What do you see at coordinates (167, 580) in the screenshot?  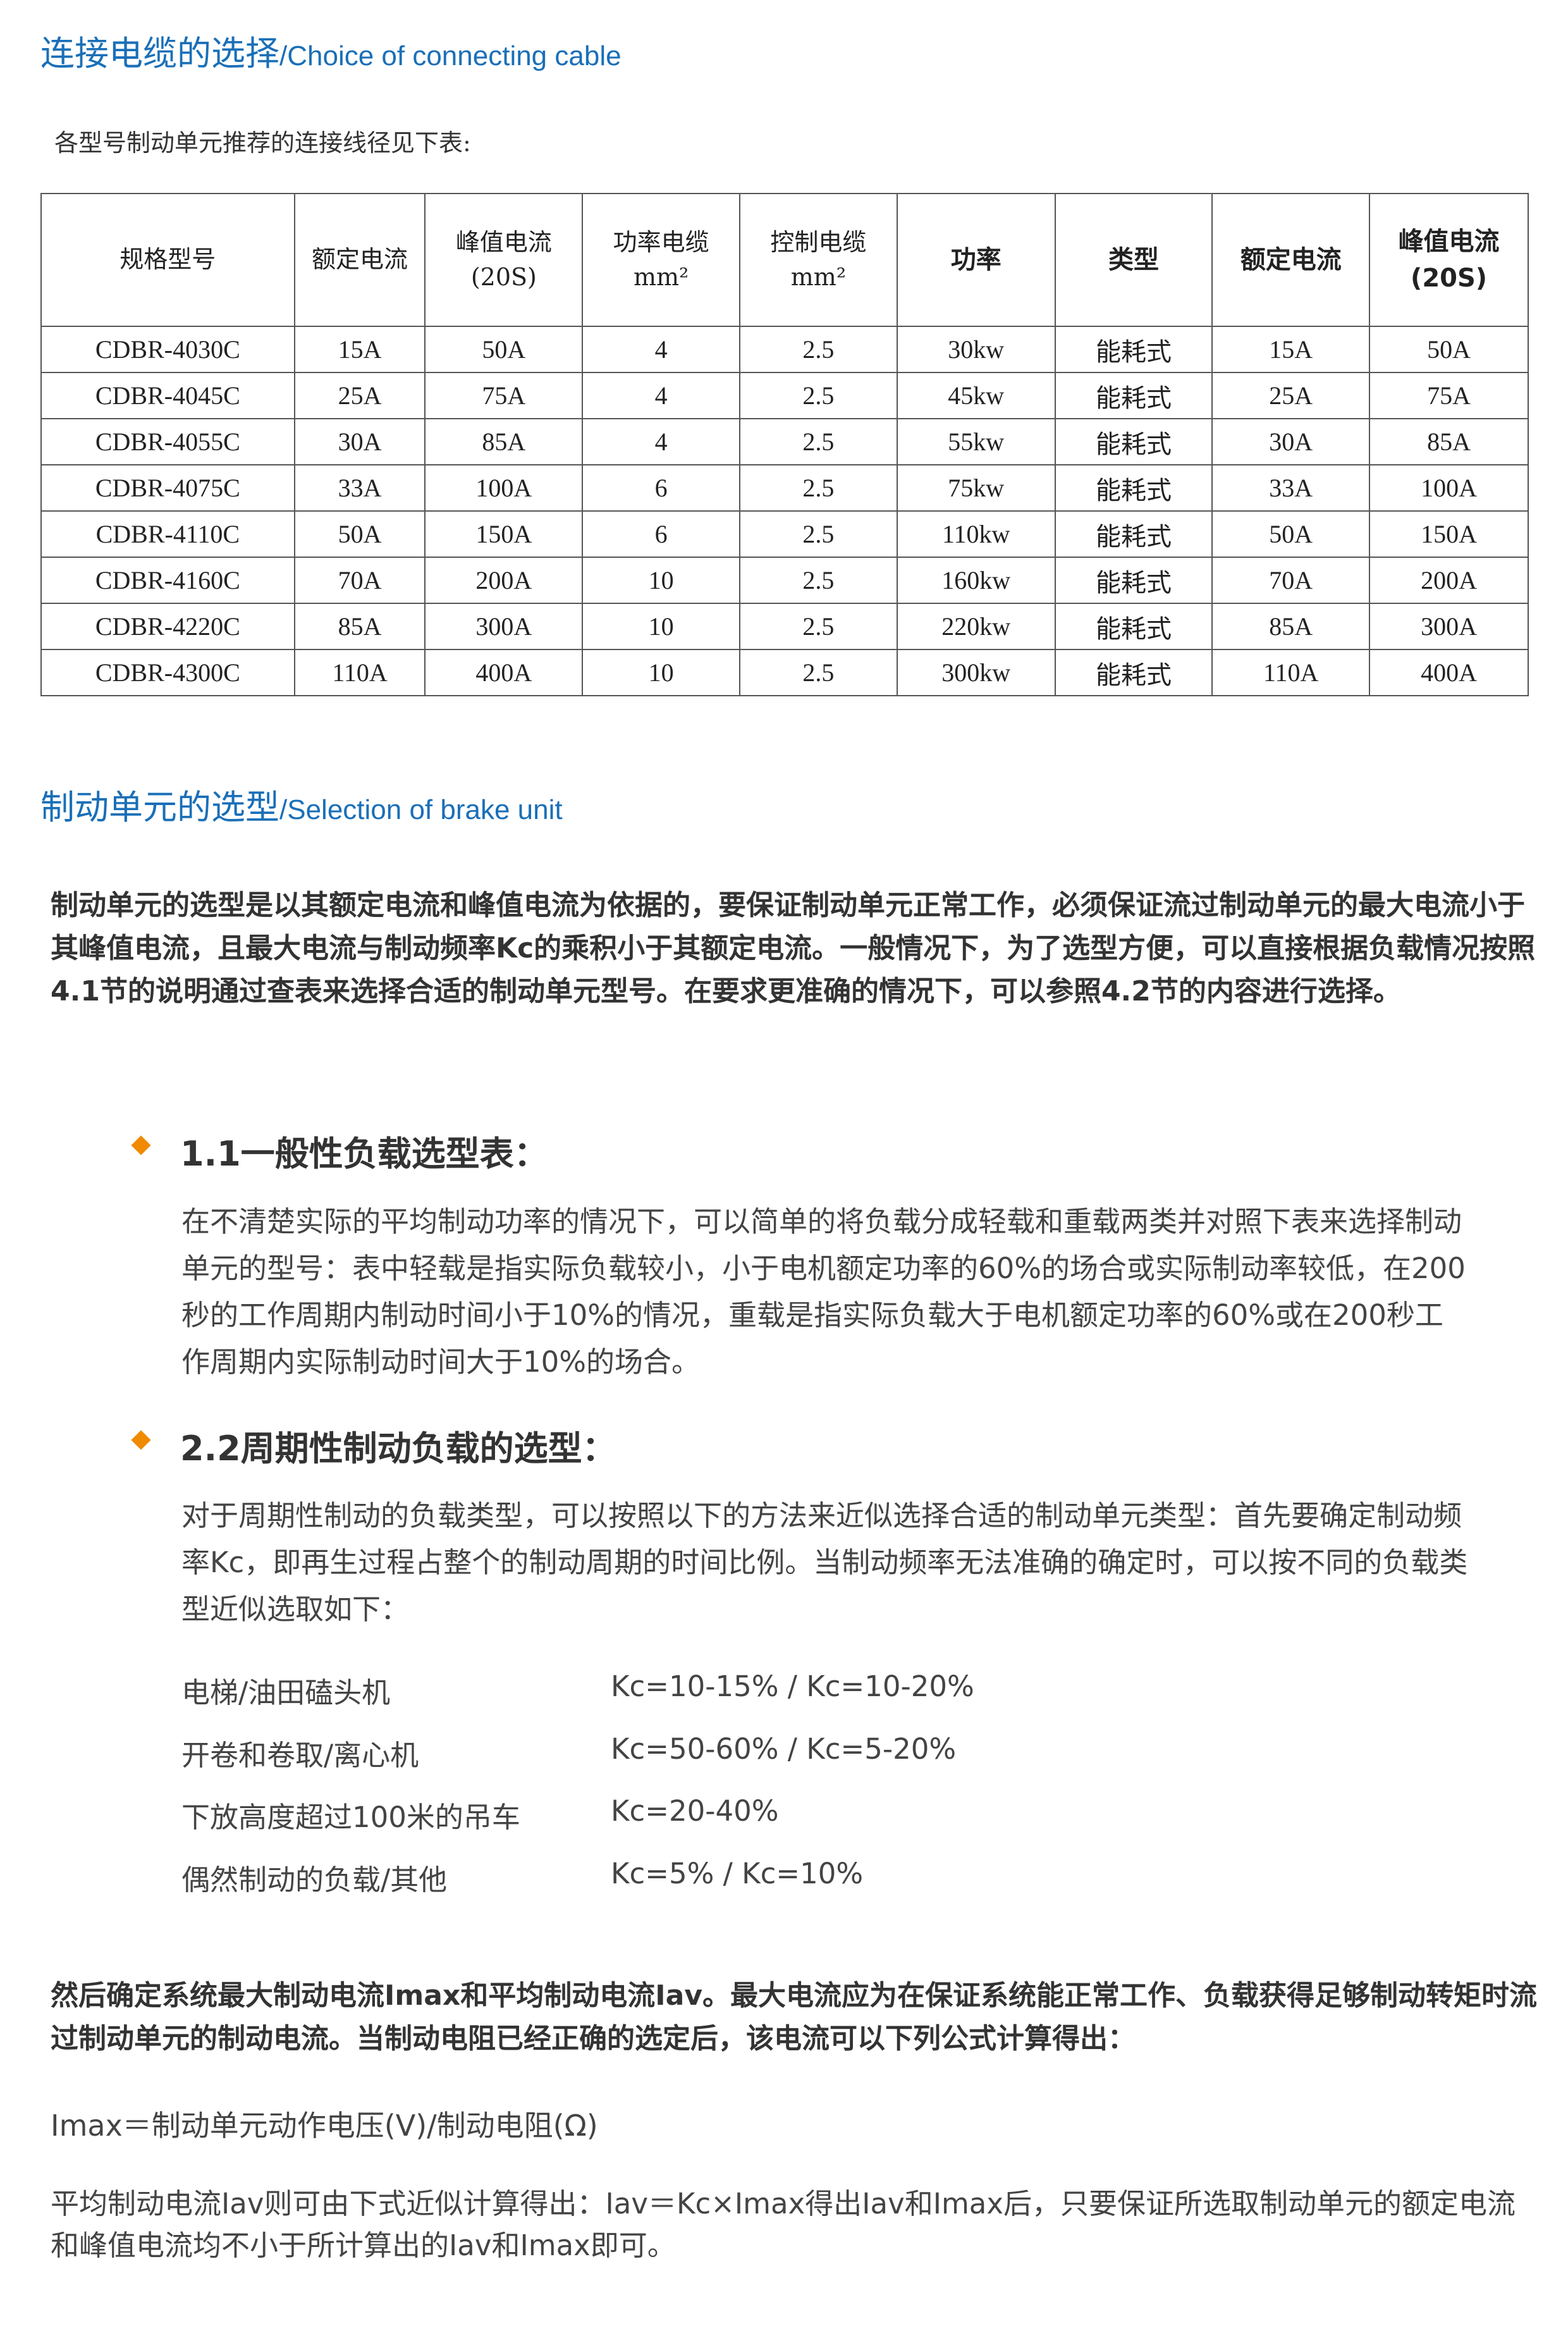 I see `table-cell: CDBR-4160C` at bounding box center [167, 580].